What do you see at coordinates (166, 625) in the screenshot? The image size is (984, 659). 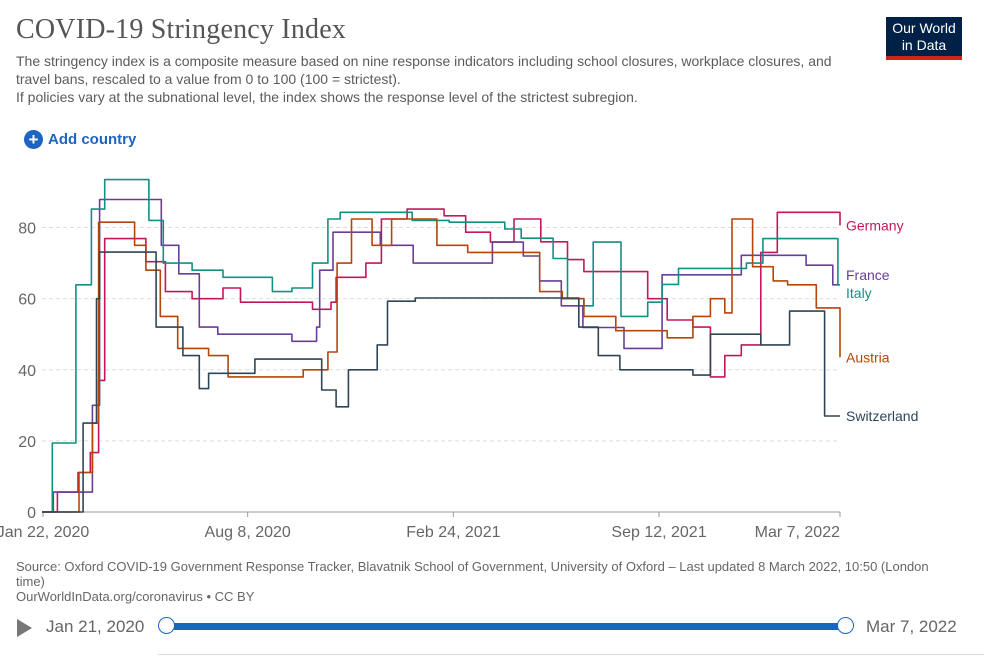 I see `timeline-start-handle` at bounding box center [166, 625].